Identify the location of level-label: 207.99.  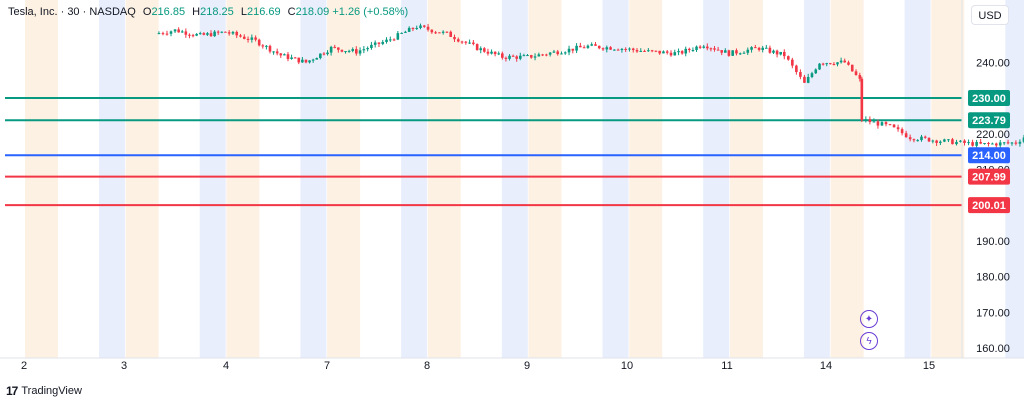
(989, 178).